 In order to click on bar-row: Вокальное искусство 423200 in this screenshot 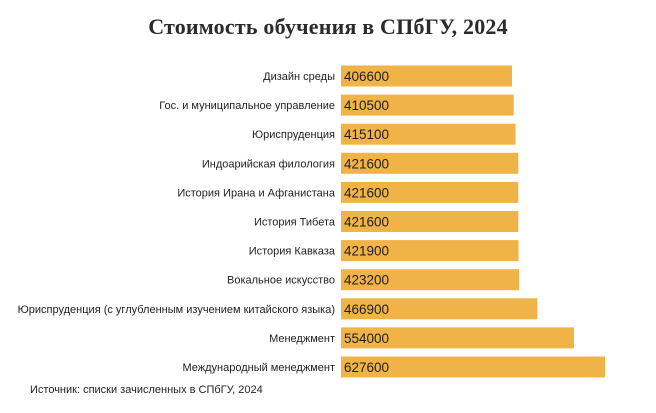, I will do `click(373, 280)`.